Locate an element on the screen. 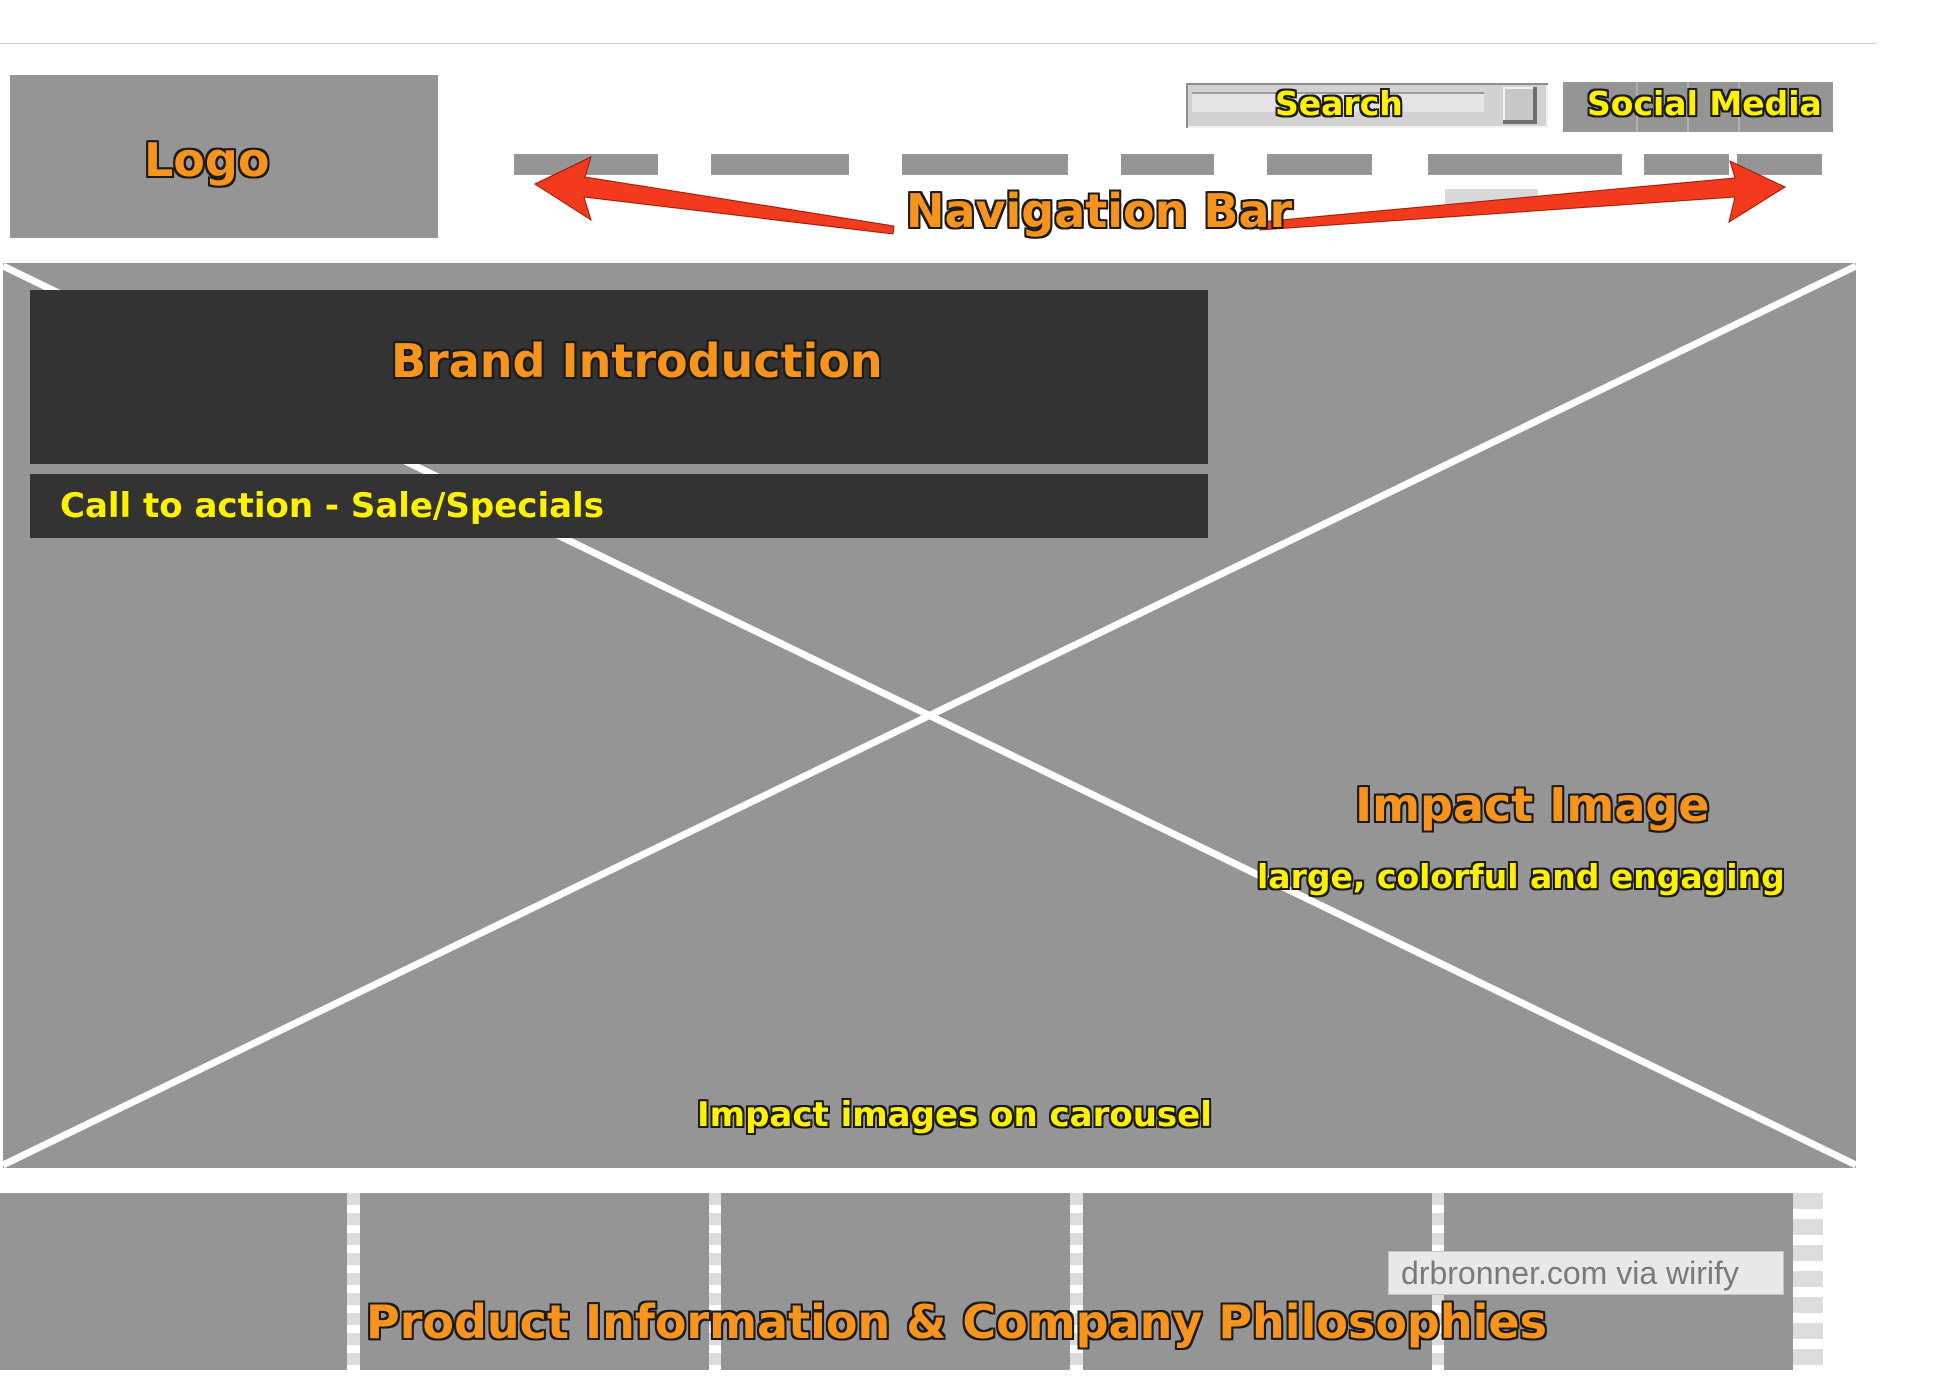  search-input-bar is located at coordinates (1338, 102).